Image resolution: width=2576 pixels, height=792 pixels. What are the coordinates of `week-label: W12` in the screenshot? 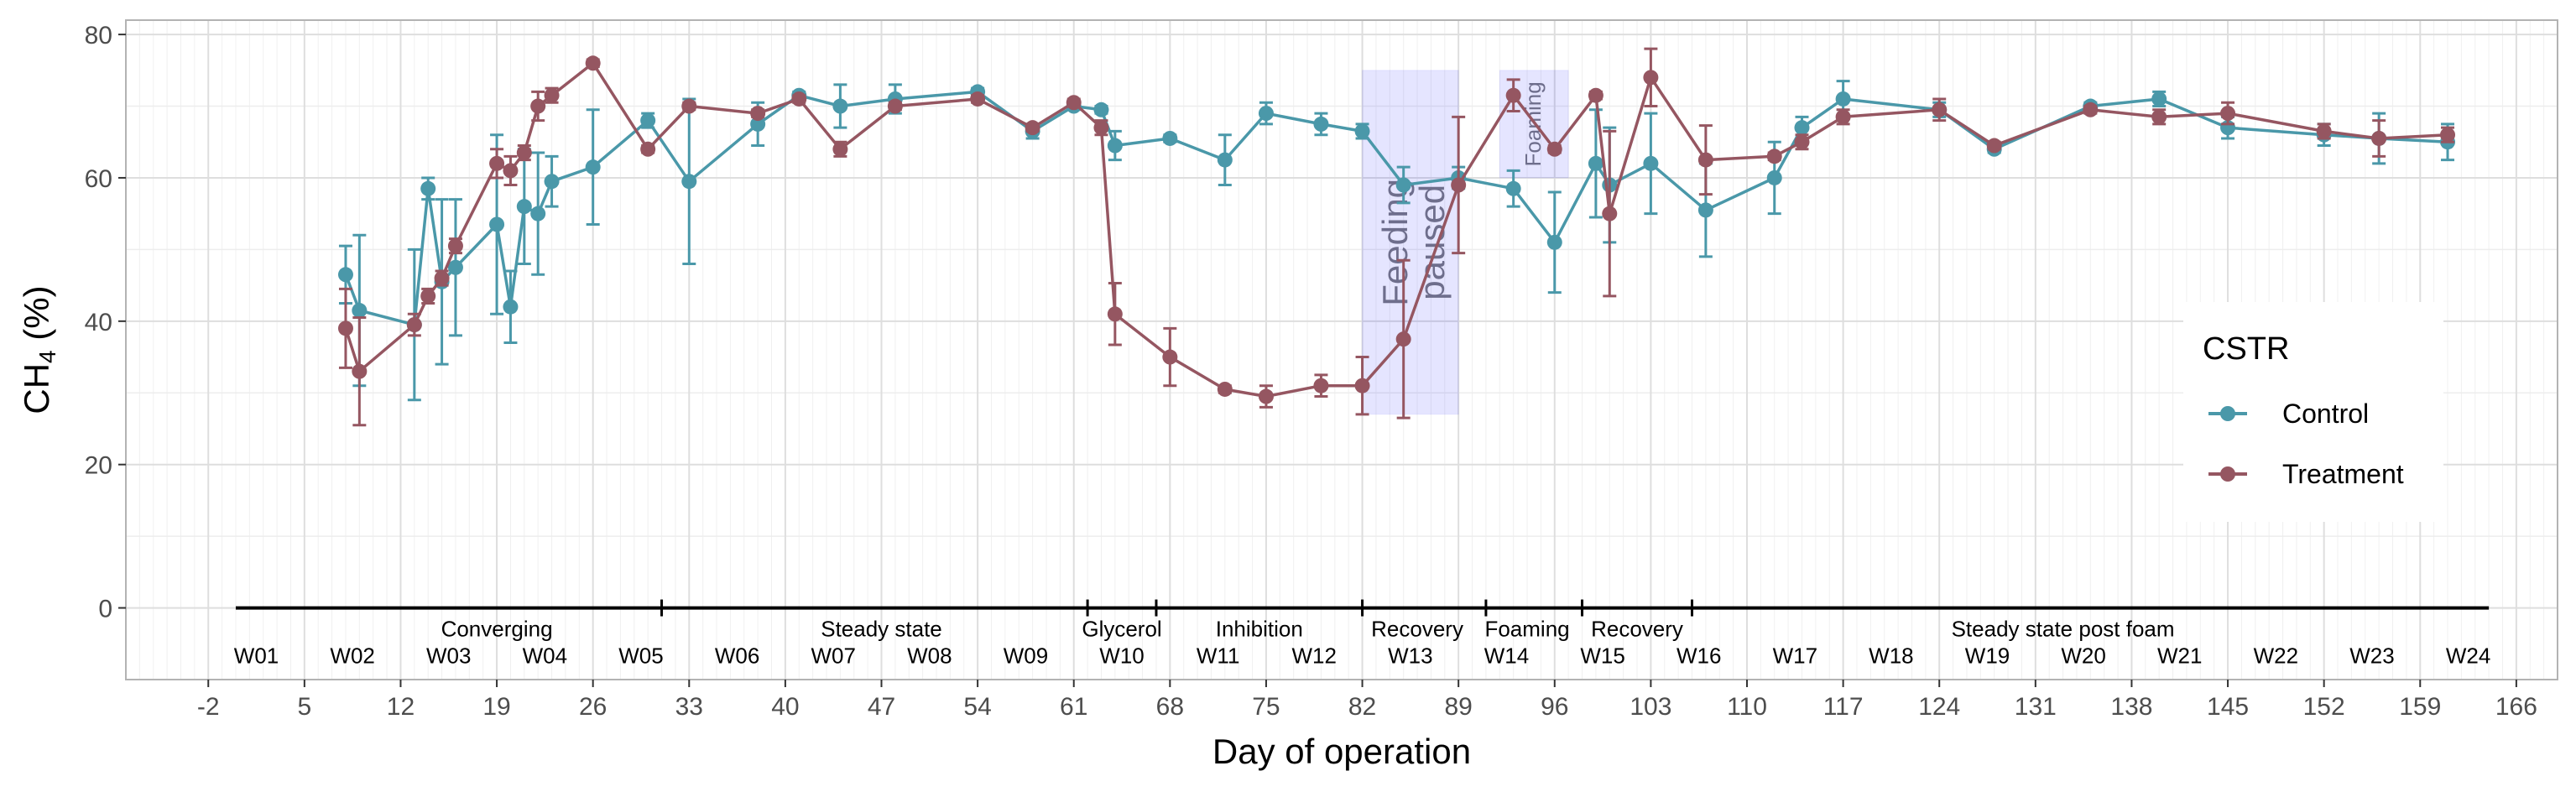 It's located at (1314, 656).